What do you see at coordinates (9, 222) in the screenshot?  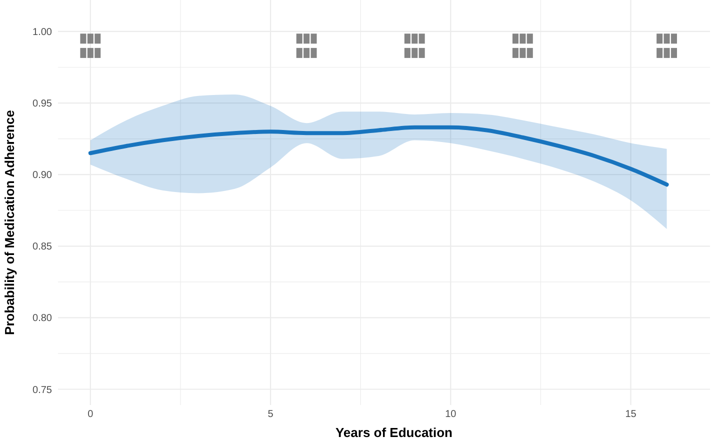 I see `y-axis-title: Probability of Medication Adherence` at bounding box center [9, 222].